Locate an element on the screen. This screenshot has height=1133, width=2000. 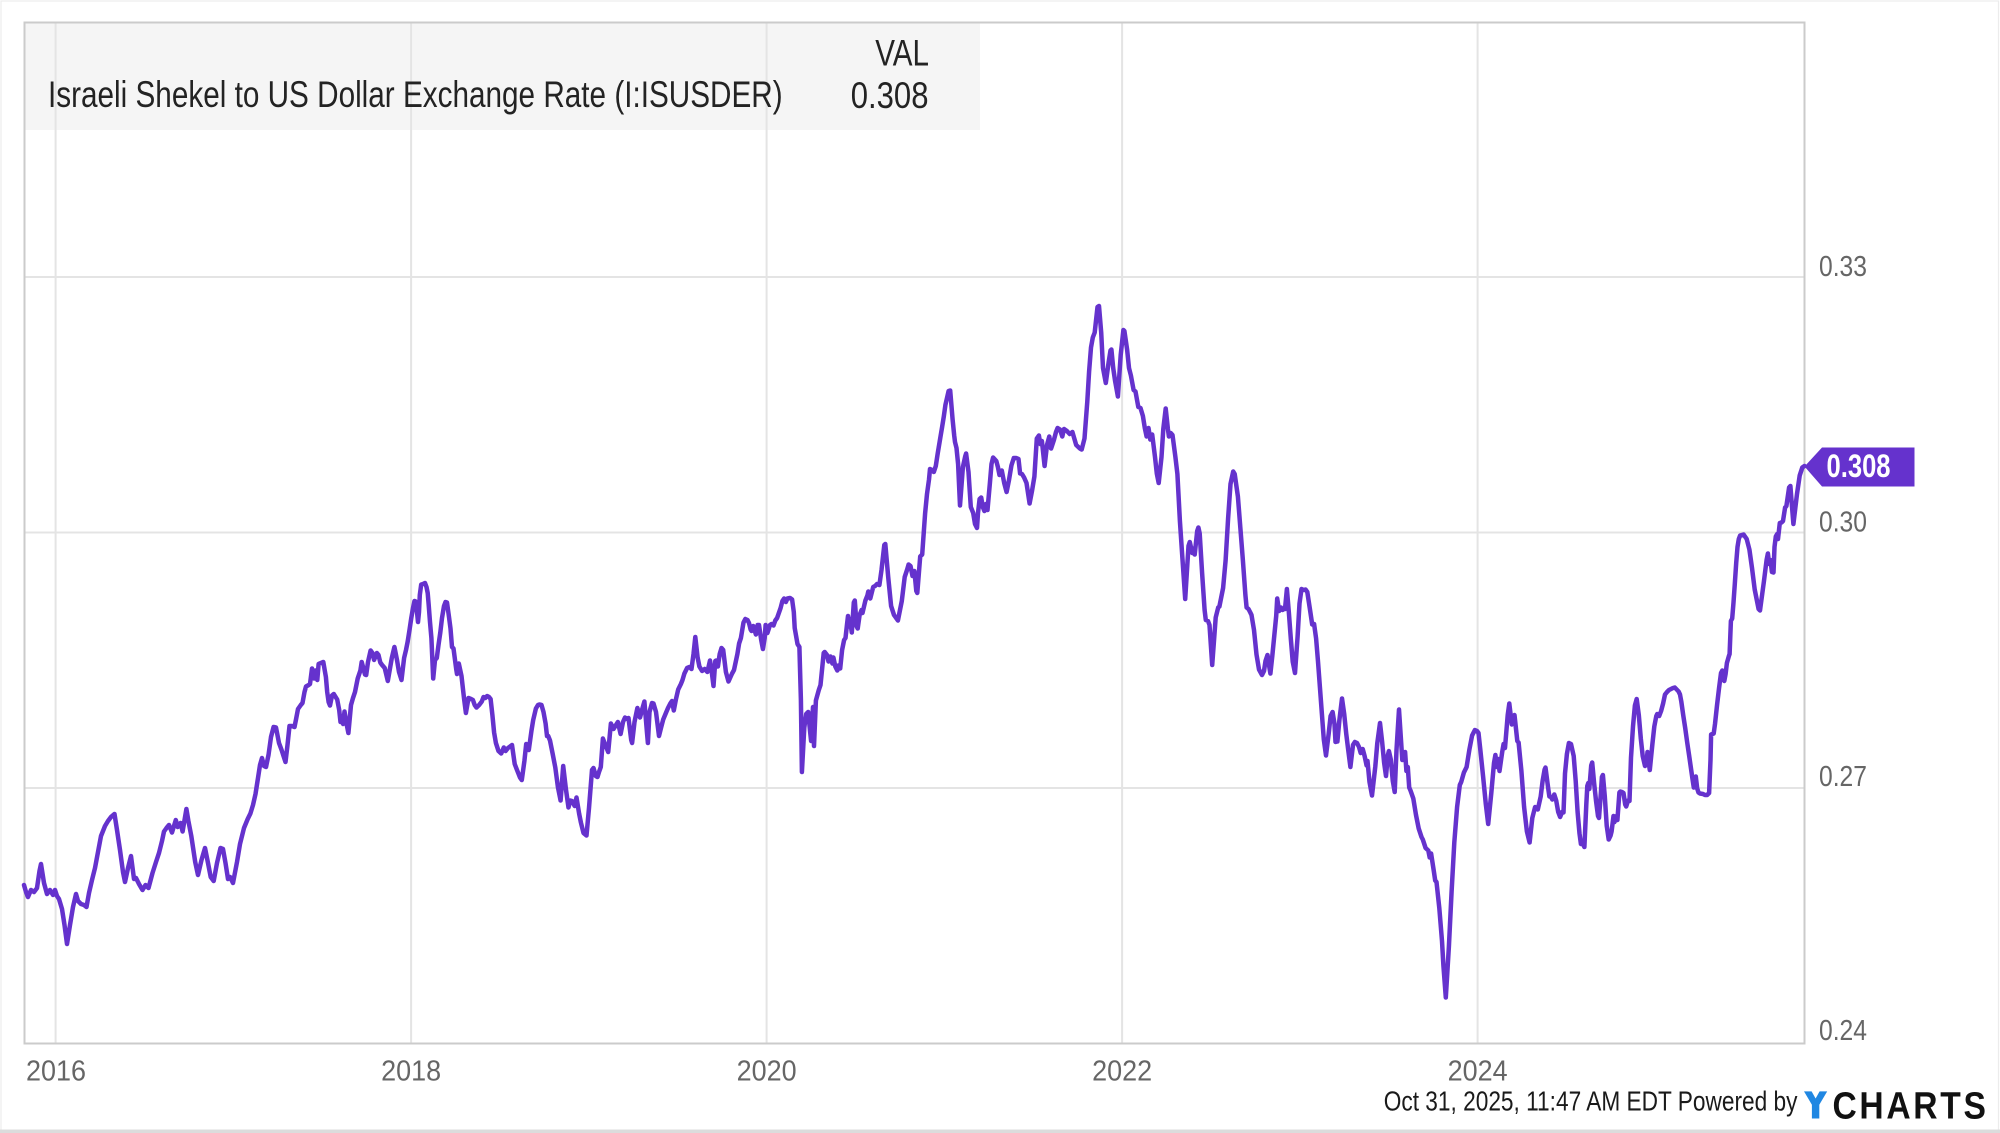
svg-text: VAL is located at coordinates (902, 53).